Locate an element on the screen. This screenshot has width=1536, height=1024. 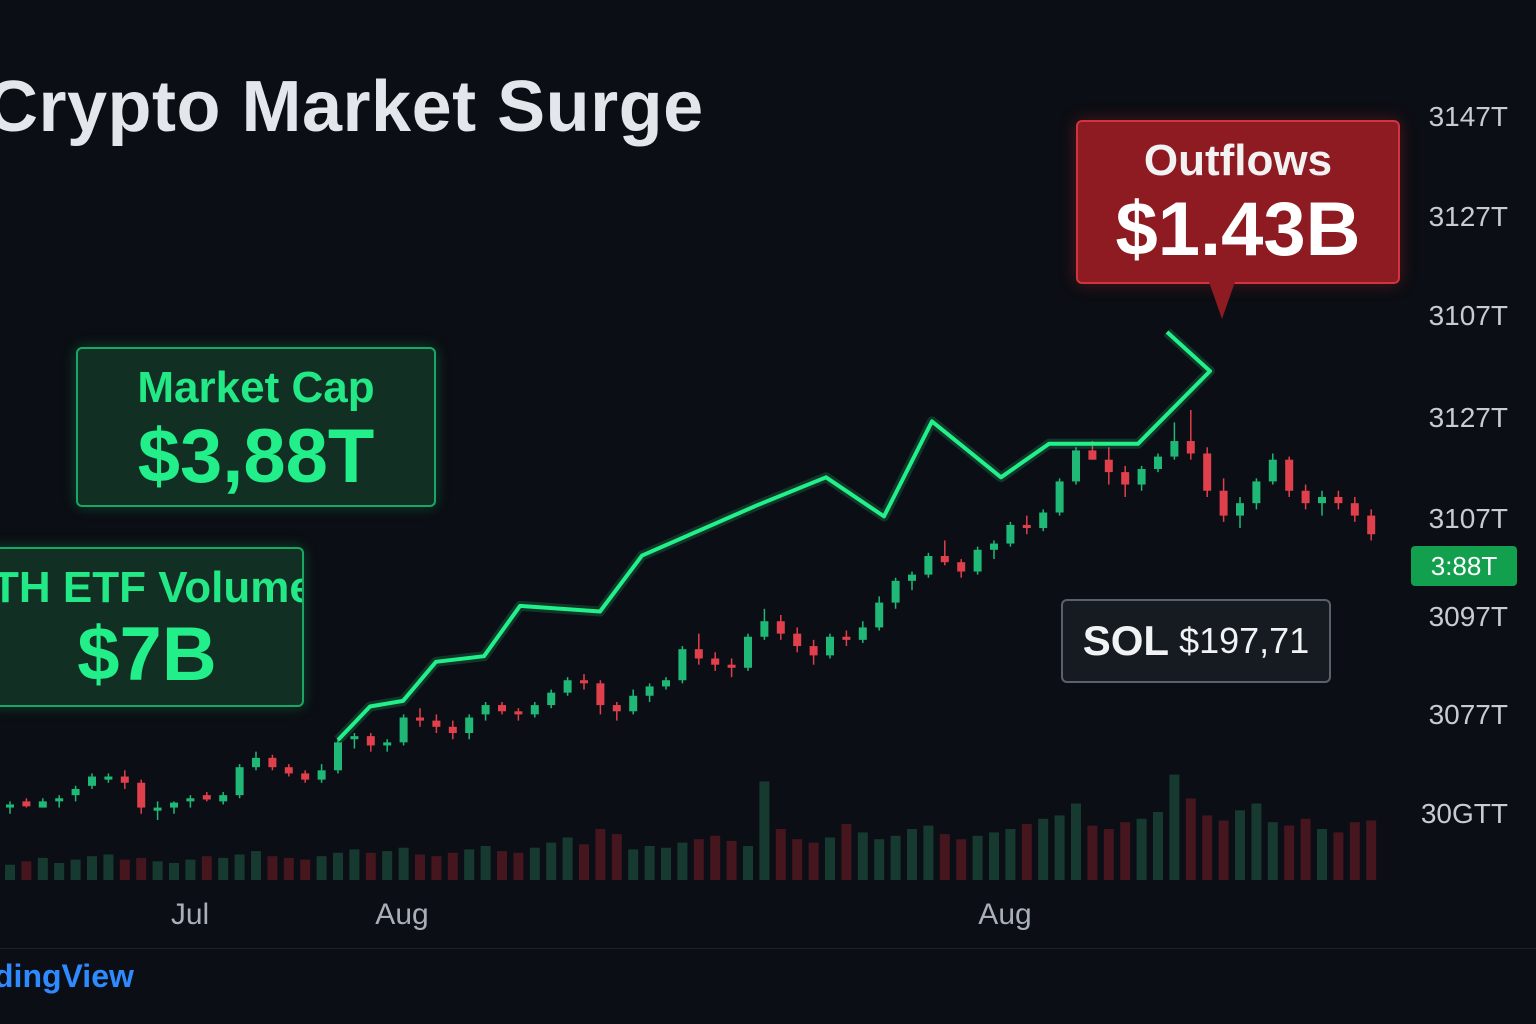
y-tick-label: 3097T is located at coordinates (1468, 616).